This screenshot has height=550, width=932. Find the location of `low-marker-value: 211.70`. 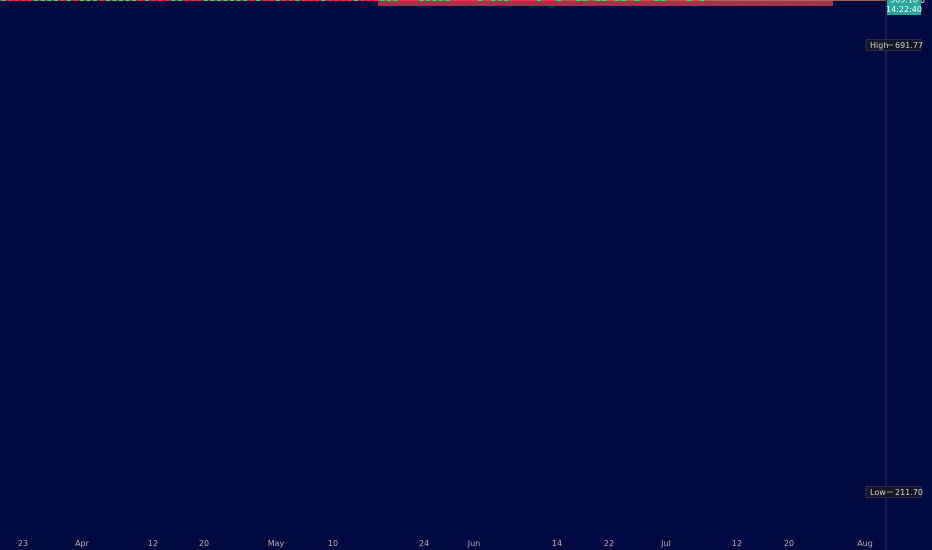

low-marker-value: 211.70 is located at coordinates (909, 492).